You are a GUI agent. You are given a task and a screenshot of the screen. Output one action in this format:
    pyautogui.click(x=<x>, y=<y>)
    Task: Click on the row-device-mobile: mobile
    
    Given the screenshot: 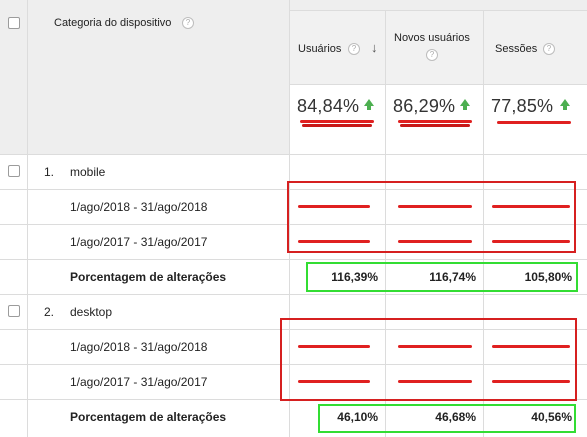 What is the action you would take?
    pyautogui.click(x=88, y=172)
    